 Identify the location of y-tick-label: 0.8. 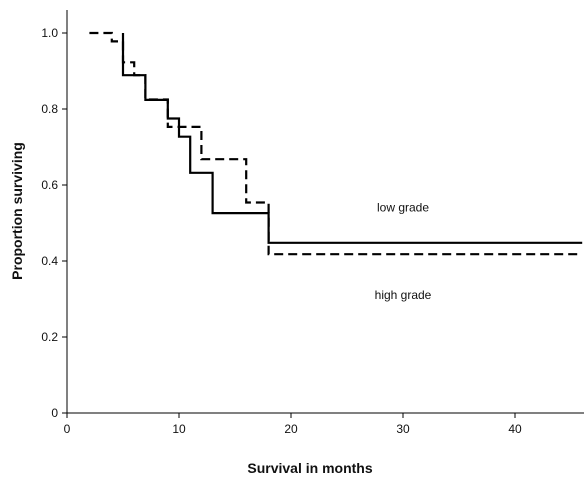
(49, 109).